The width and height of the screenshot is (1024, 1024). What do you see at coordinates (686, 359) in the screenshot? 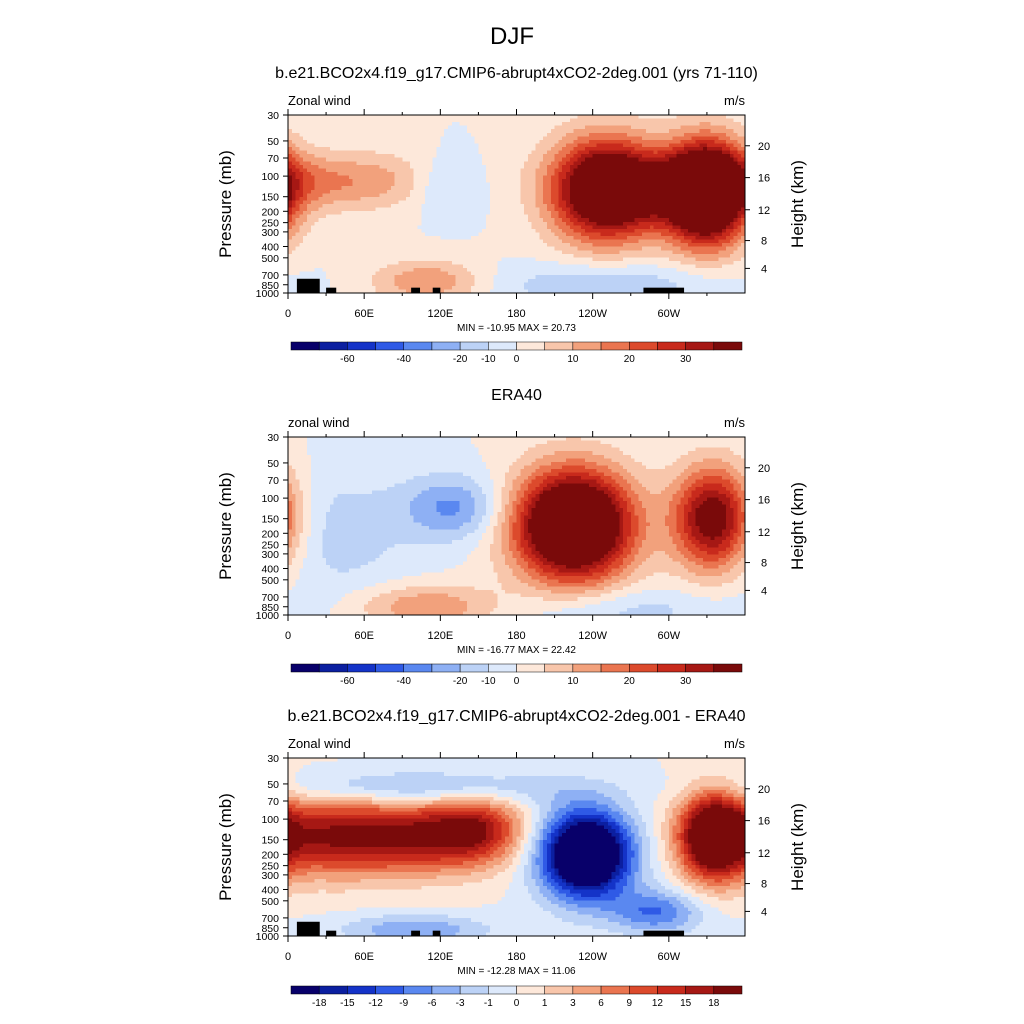
I see `colorbar-label: 30` at bounding box center [686, 359].